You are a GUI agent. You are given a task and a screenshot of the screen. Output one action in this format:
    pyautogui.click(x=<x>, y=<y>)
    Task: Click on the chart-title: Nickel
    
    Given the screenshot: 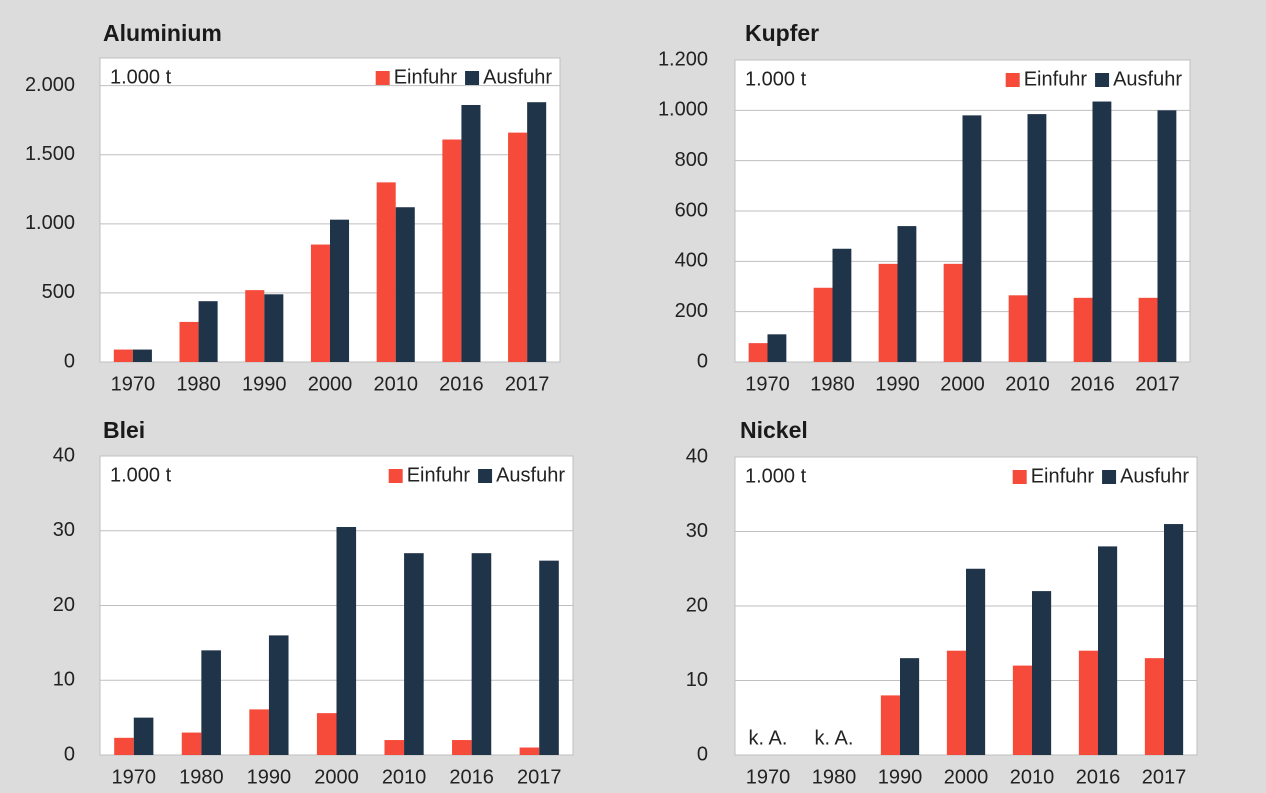 What is the action you would take?
    pyautogui.click(x=774, y=430)
    